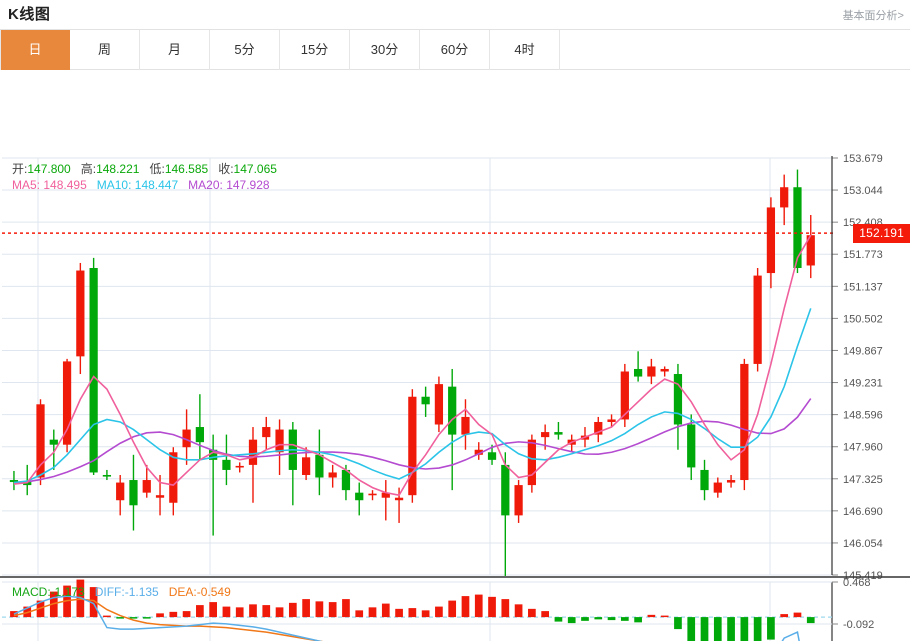  I want to click on tab-7: 4时, so click(525, 50).